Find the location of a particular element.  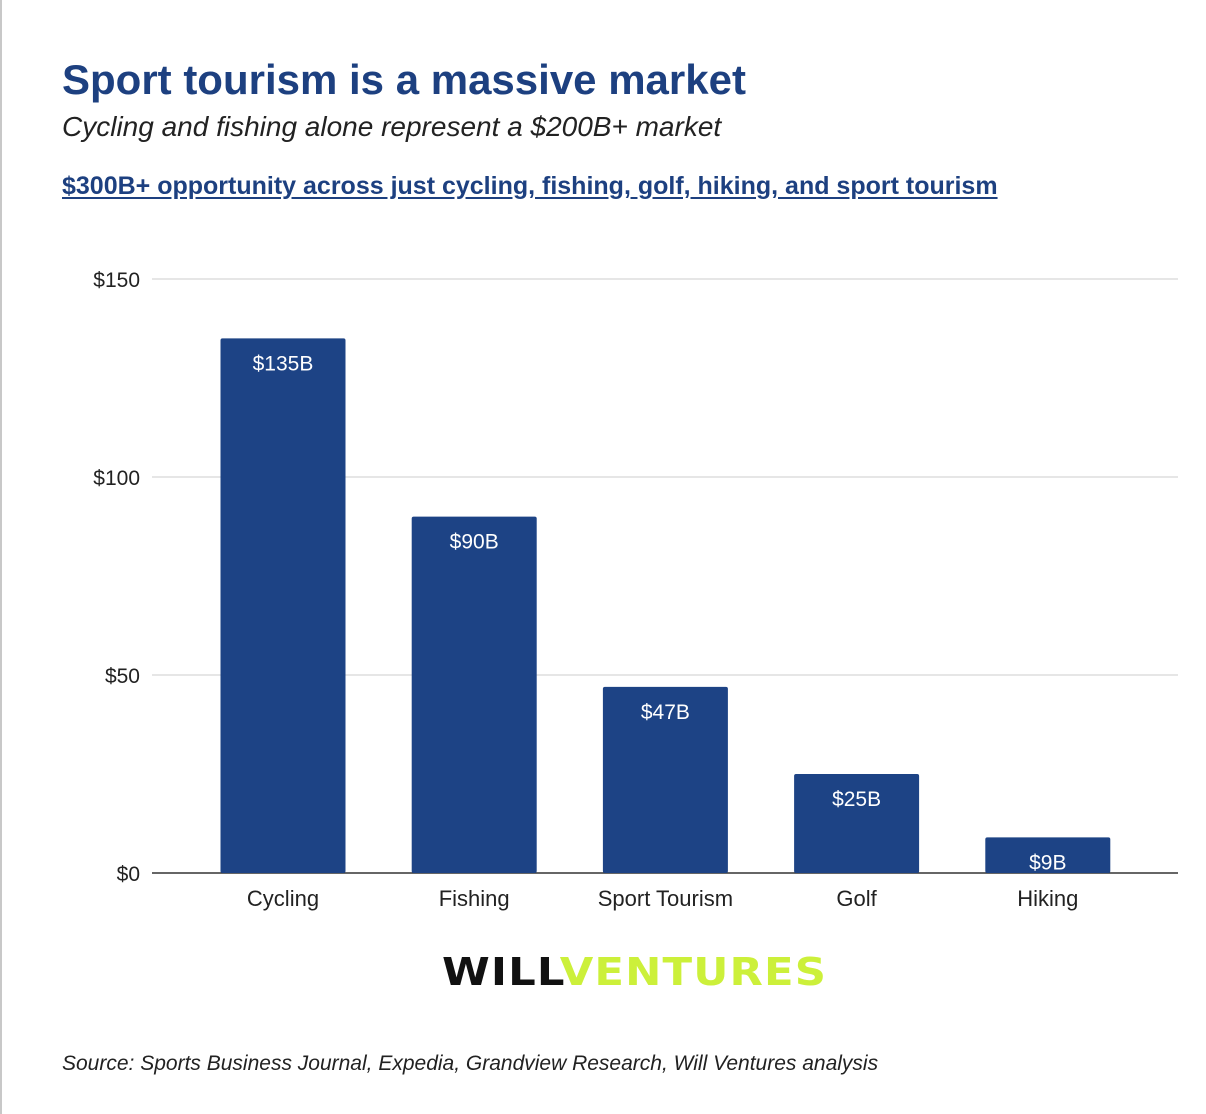

bar-golf is located at coordinates (857, 823).